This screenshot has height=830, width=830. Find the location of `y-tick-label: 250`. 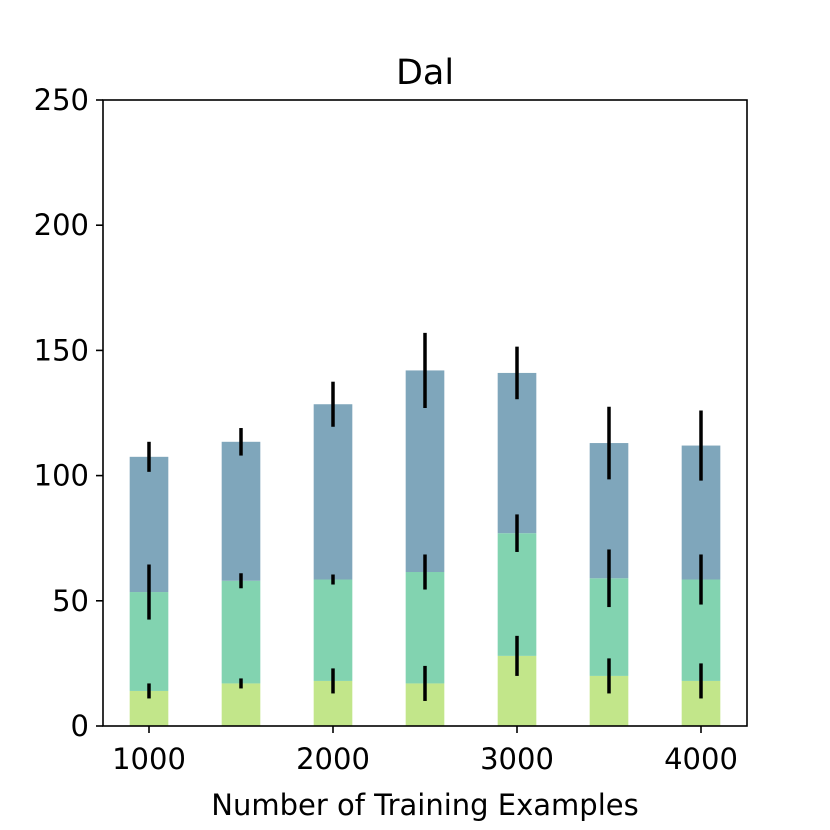

y-tick-label: 250 is located at coordinates (61, 100).